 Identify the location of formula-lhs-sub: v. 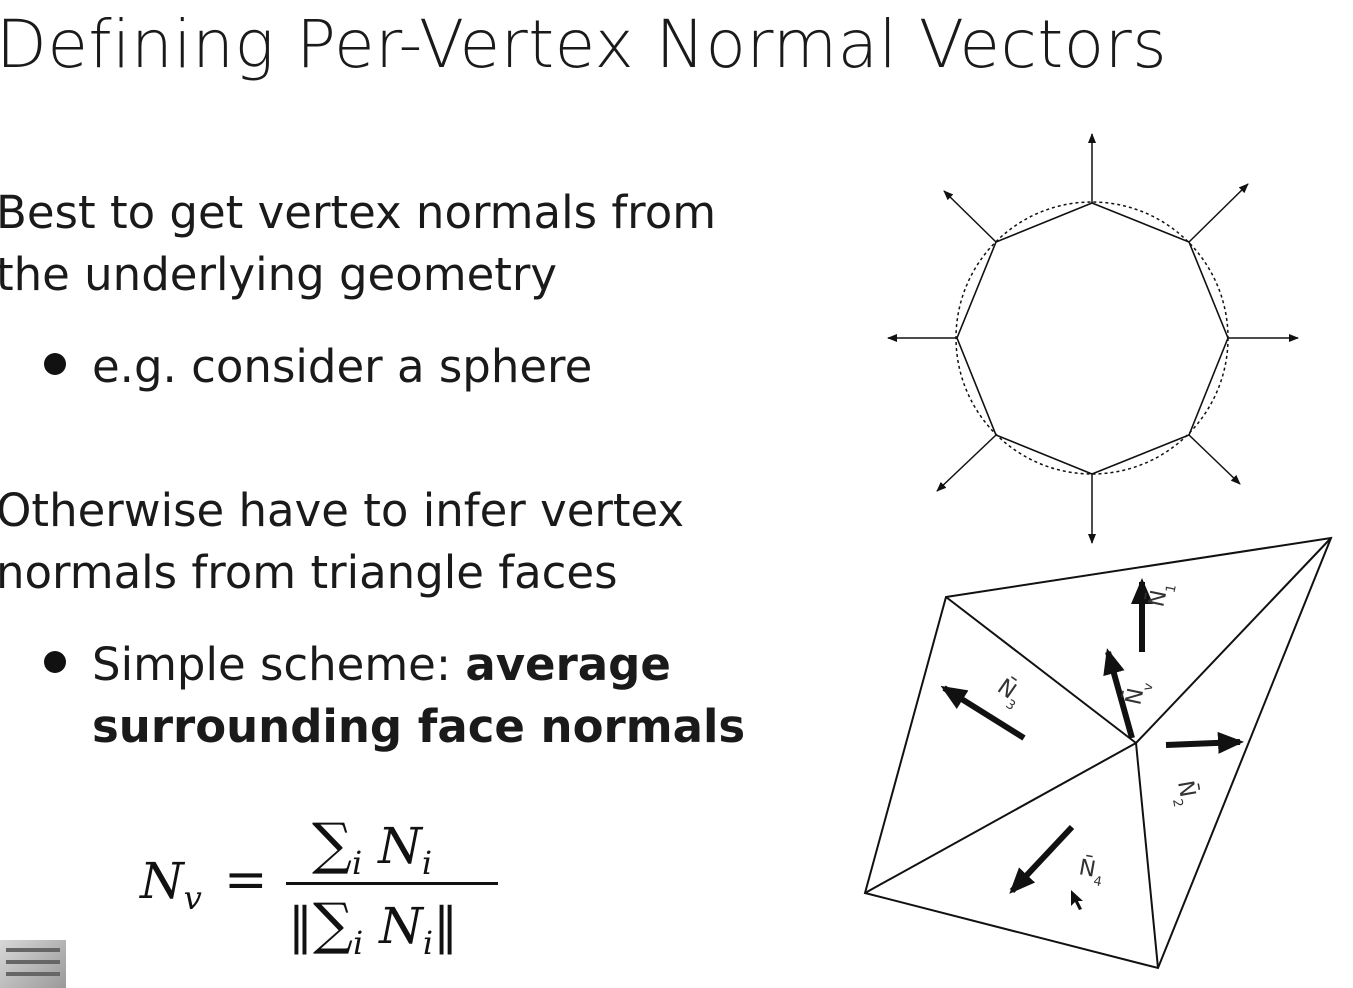
(192, 898).